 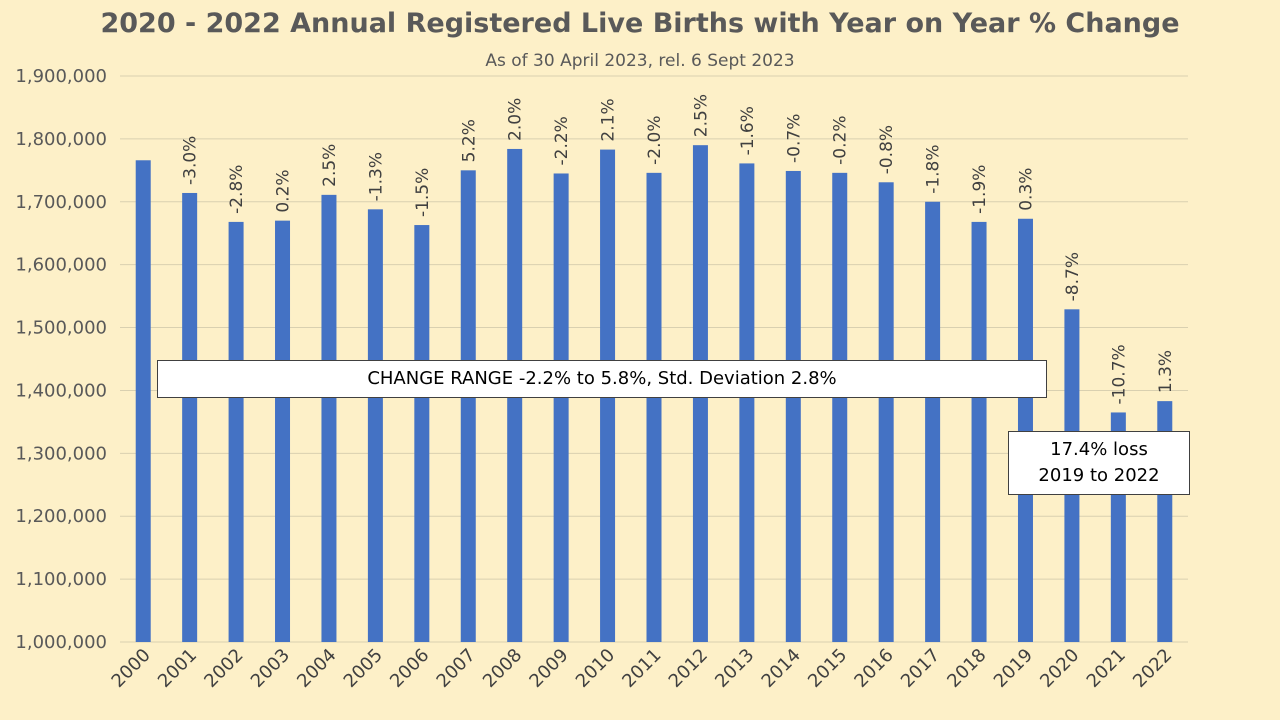 What do you see at coordinates (1073, 276) in the screenshot?
I see `data-label: -8.7%` at bounding box center [1073, 276].